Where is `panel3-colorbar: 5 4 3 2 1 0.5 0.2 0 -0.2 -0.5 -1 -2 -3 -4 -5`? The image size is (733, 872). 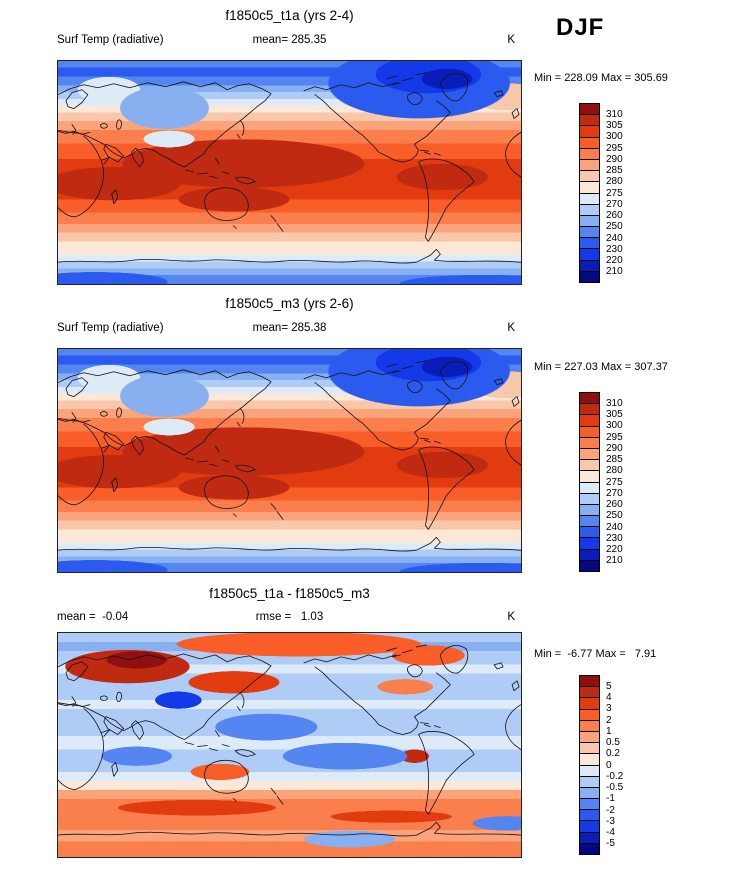
panel3-colorbar: 5 4 3 2 1 0.5 0.2 0 -0.2 -0.5 -1 -2 -3 -4 -5 is located at coordinates (616, 765).